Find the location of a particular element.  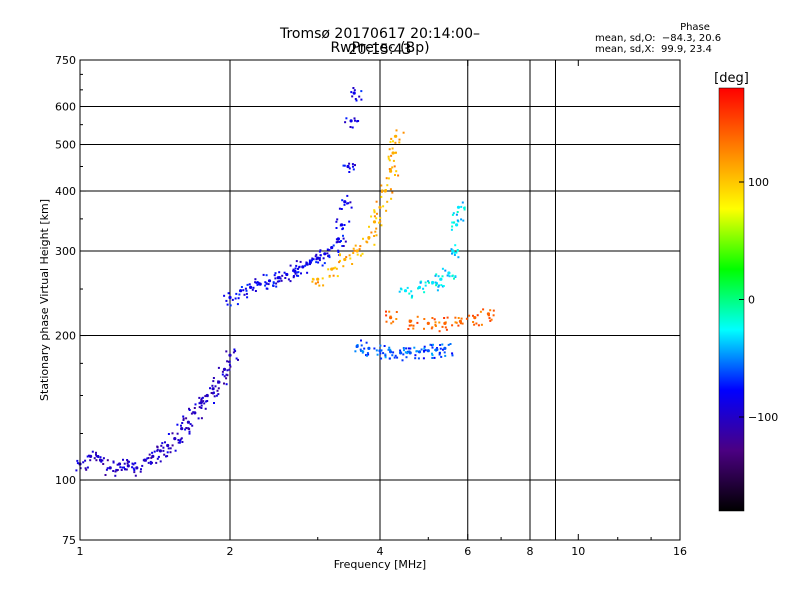

y-tick-label: 500 is located at coordinates (65, 145).